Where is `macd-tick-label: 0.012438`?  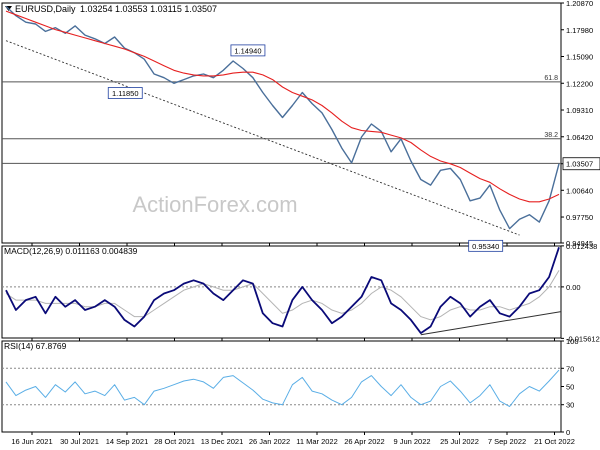 macd-tick-label: 0.012438 is located at coordinates (581, 246).